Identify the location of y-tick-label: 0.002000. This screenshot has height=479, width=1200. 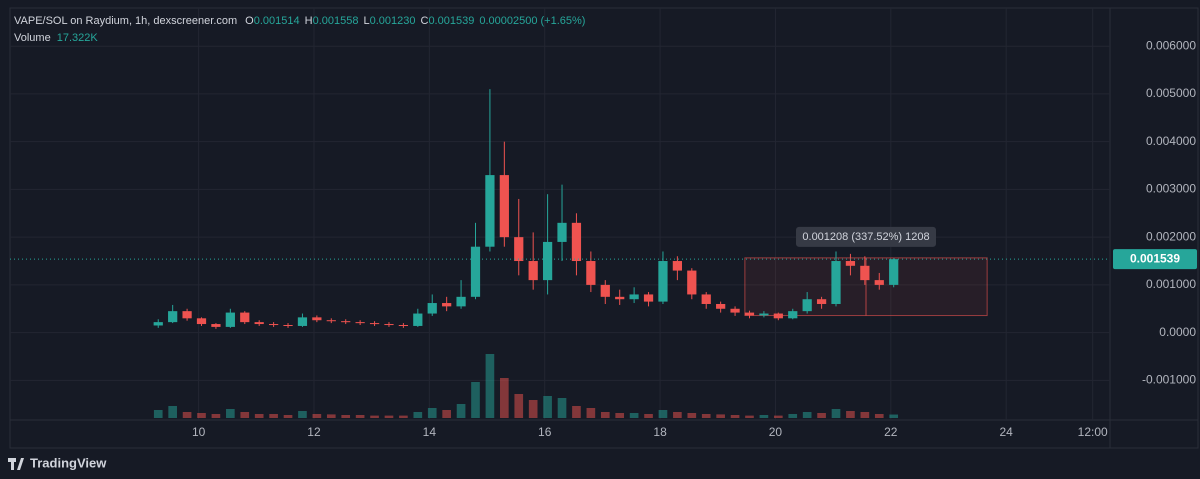
(1171, 236).